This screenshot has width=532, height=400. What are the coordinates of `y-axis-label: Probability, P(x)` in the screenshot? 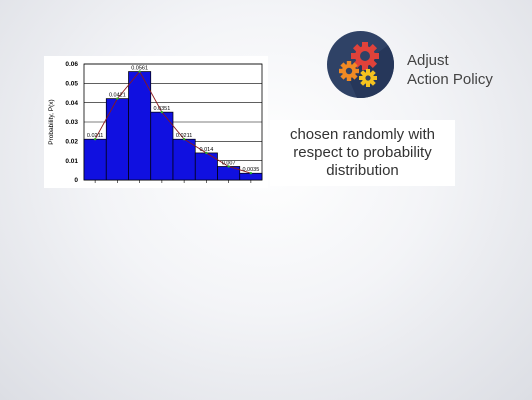 It's located at (51, 121).